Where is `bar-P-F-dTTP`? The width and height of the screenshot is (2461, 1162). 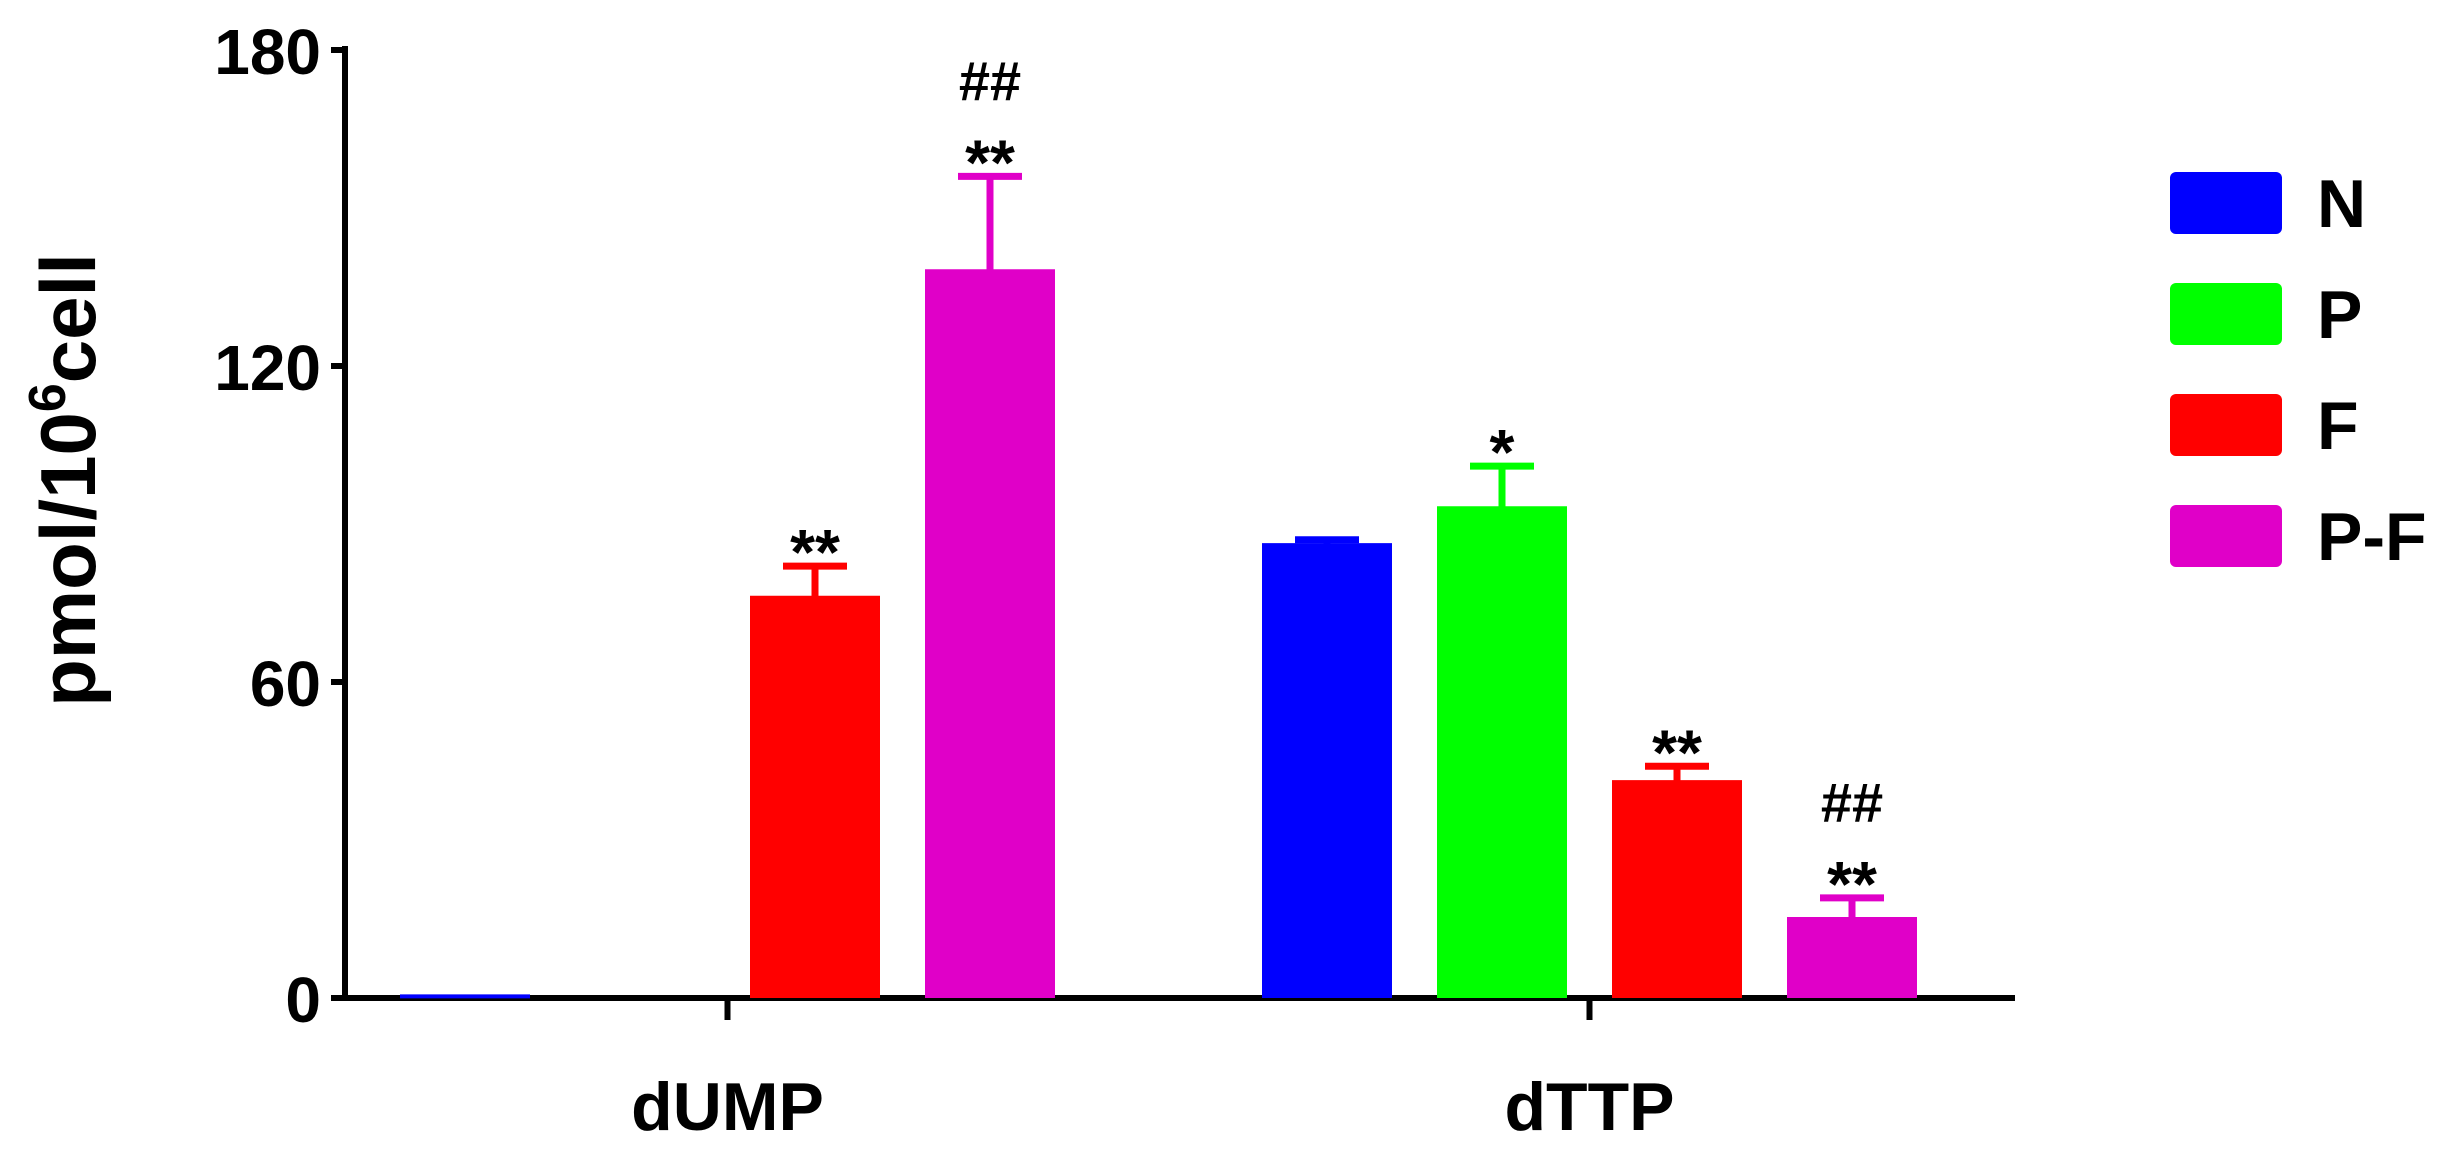 bar-P-F-dTTP is located at coordinates (1852, 958).